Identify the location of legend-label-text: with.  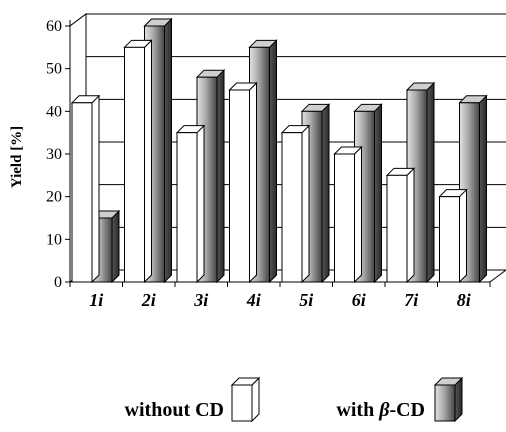
(357, 410).